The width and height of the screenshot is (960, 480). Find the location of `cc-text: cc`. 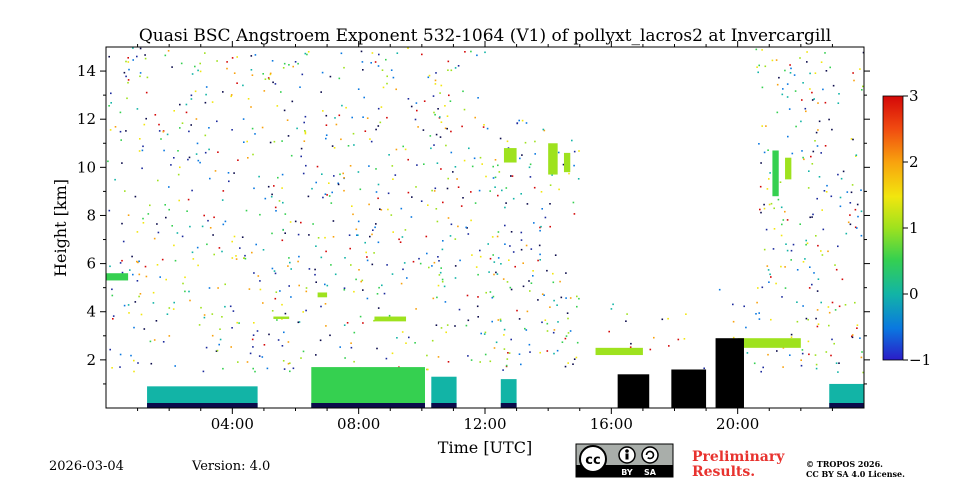

cc-text: cc is located at coordinates (592, 460).